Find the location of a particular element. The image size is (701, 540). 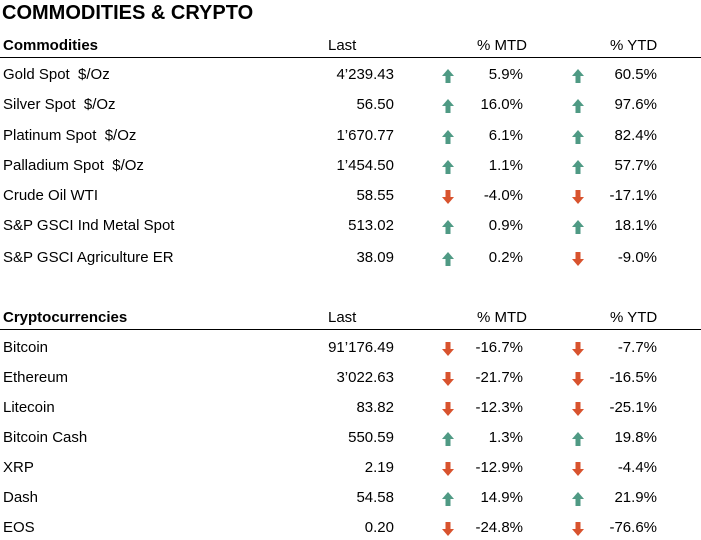

last-value: 54.58 is located at coordinates (375, 497).